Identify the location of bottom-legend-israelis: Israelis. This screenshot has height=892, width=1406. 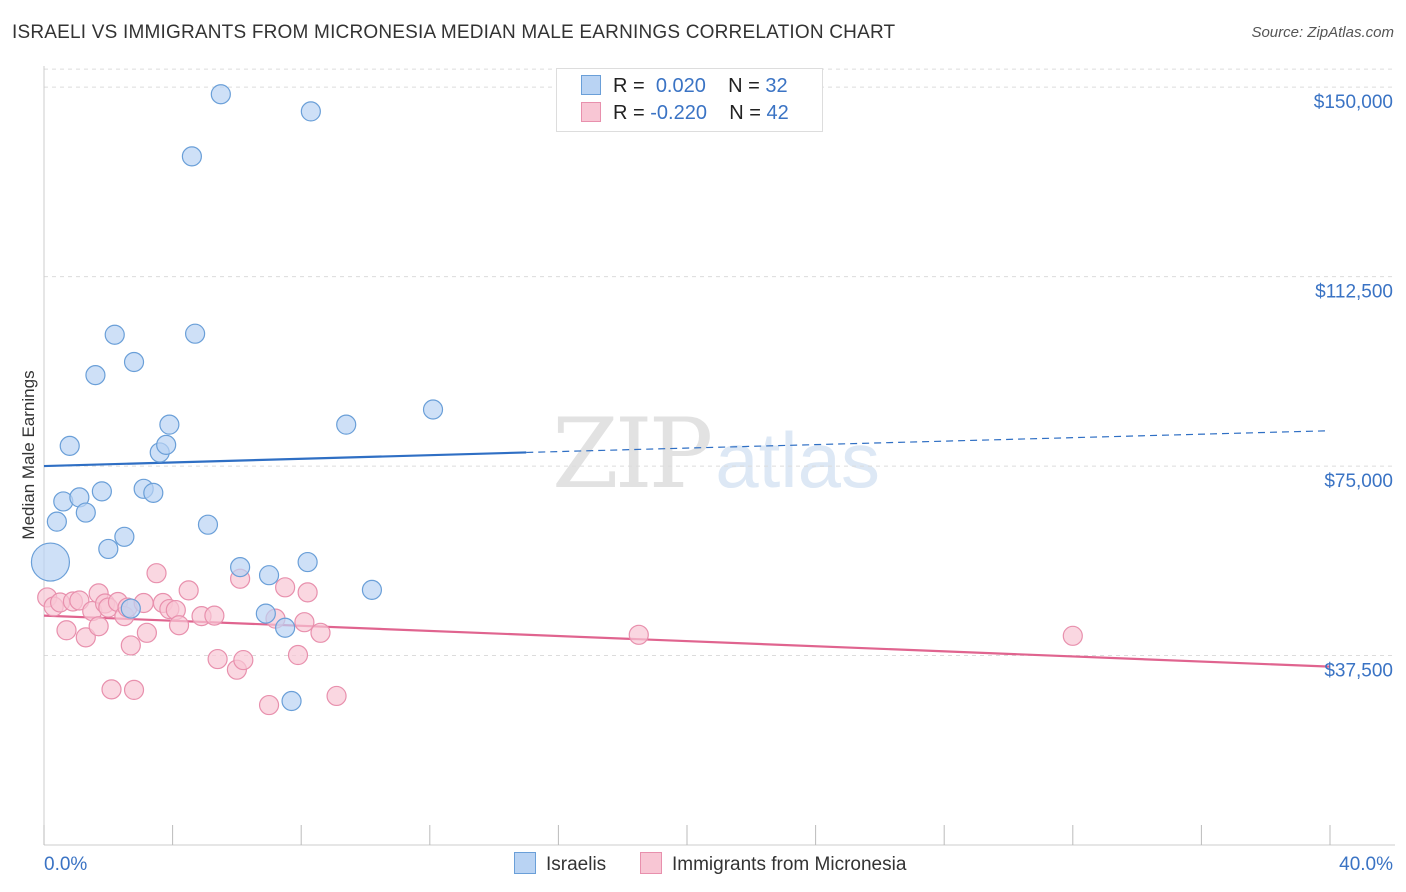
(560, 864).